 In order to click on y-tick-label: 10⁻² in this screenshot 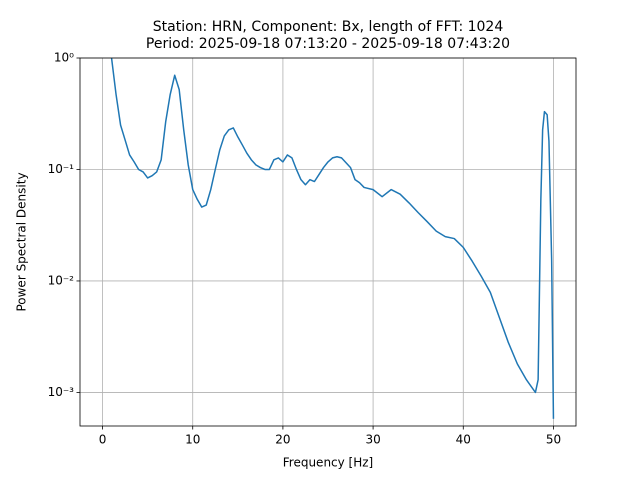, I will do `click(61, 280)`.